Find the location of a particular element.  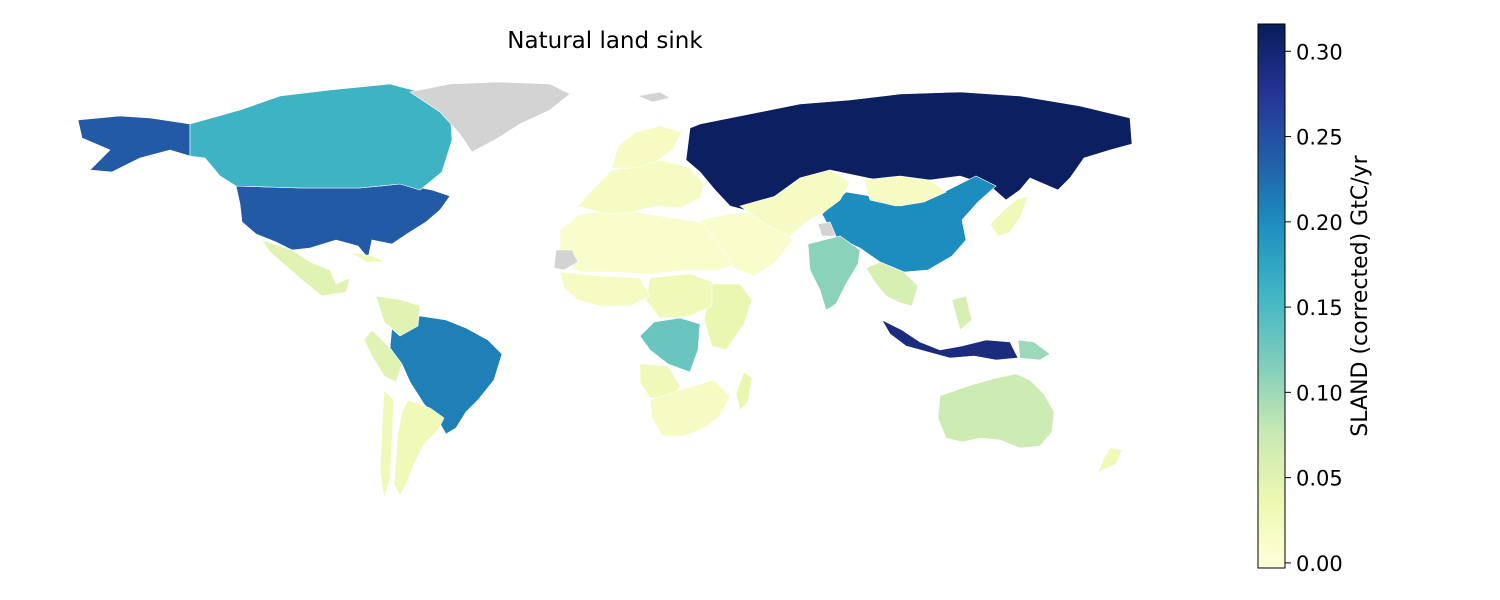

colorbar-tick-label: 0.15 is located at coordinates (1319, 308).